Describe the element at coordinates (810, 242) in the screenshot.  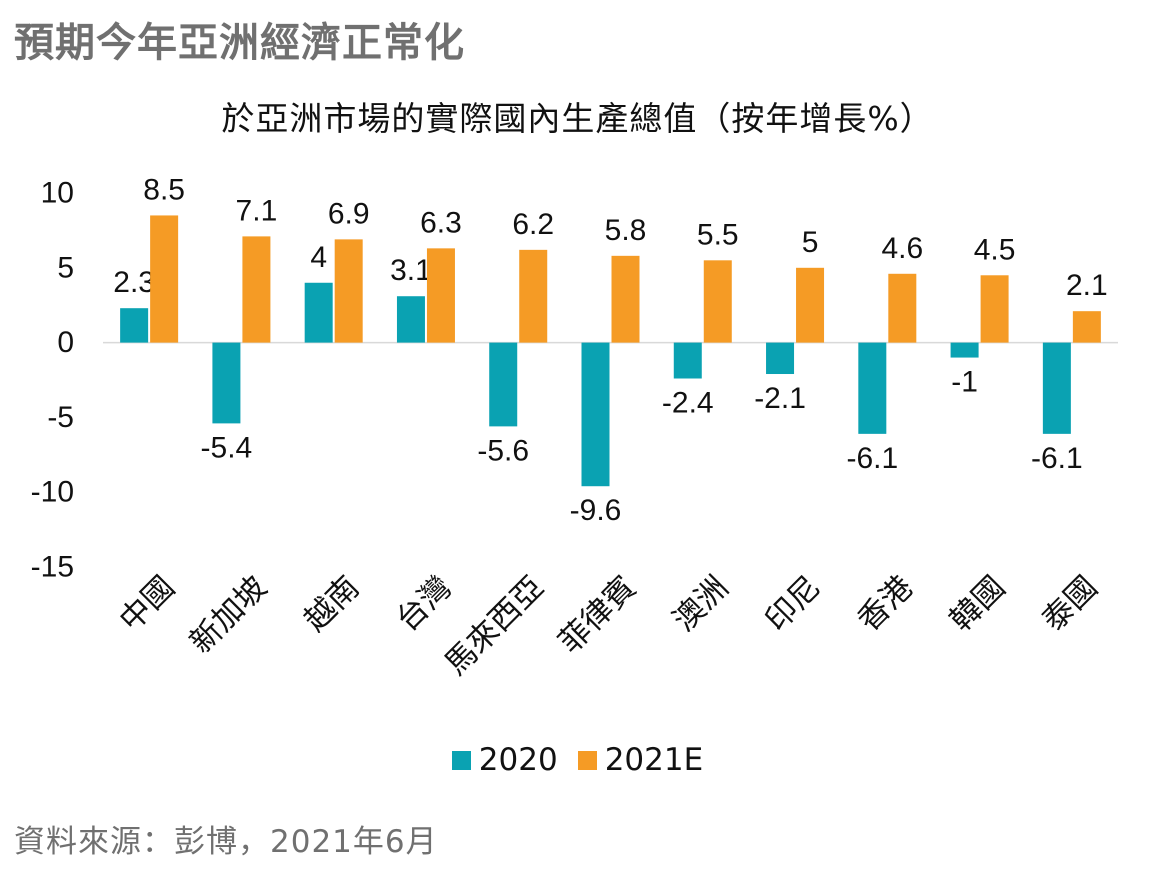
I see `data-label-2021e: 5` at that location.